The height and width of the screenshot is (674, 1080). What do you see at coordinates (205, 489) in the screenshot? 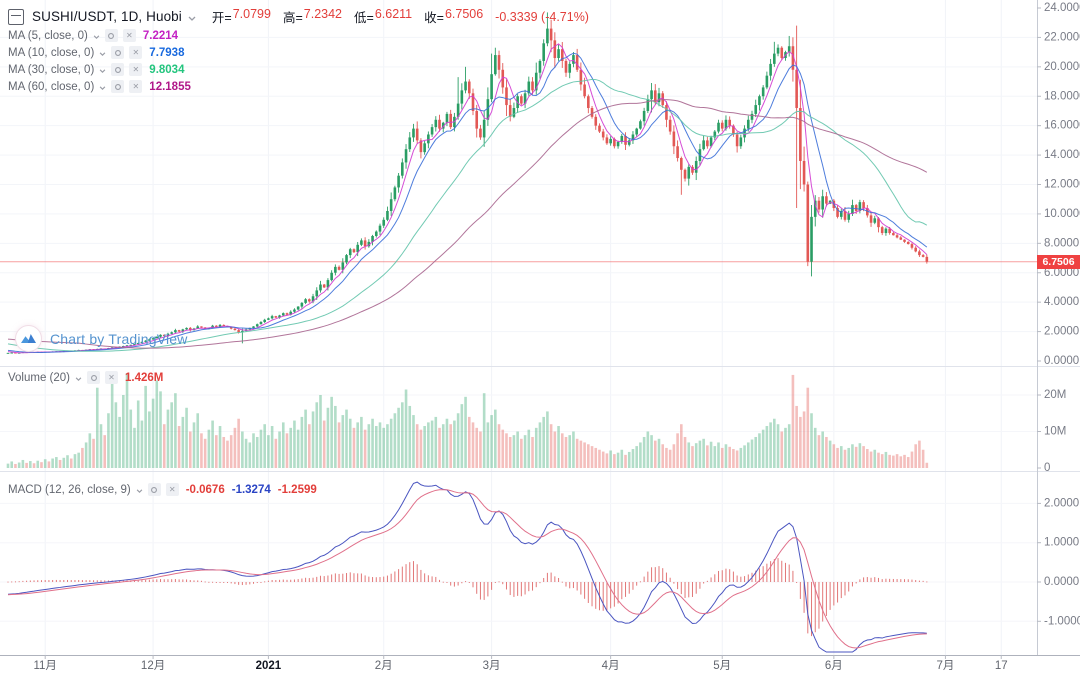
I see `macd-hist-value: -0.0676` at bounding box center [205, 489].